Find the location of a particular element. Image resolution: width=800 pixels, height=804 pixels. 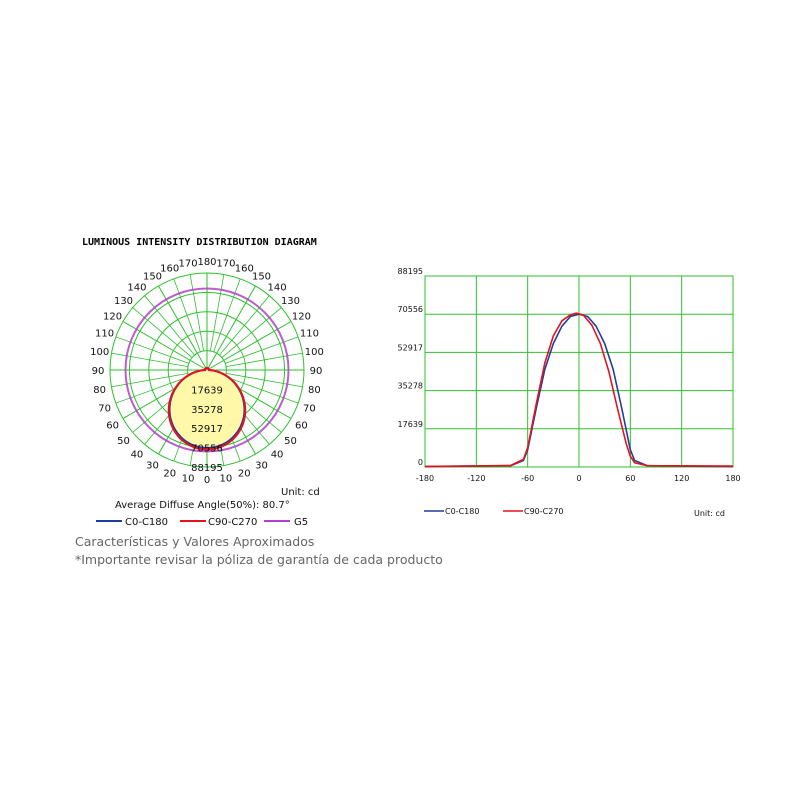

cartesian-unit: Unit: cd is located at coordinates (709, 513).